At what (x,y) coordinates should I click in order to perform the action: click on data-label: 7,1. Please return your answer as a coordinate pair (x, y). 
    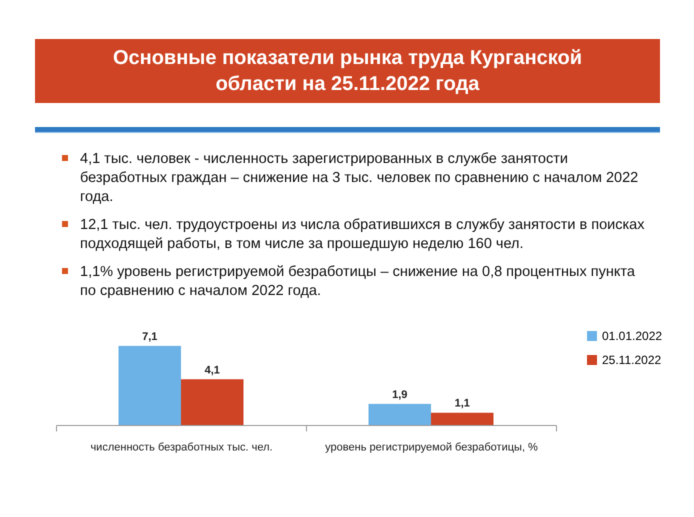
    Looking at the image, I should click on (150, 336).